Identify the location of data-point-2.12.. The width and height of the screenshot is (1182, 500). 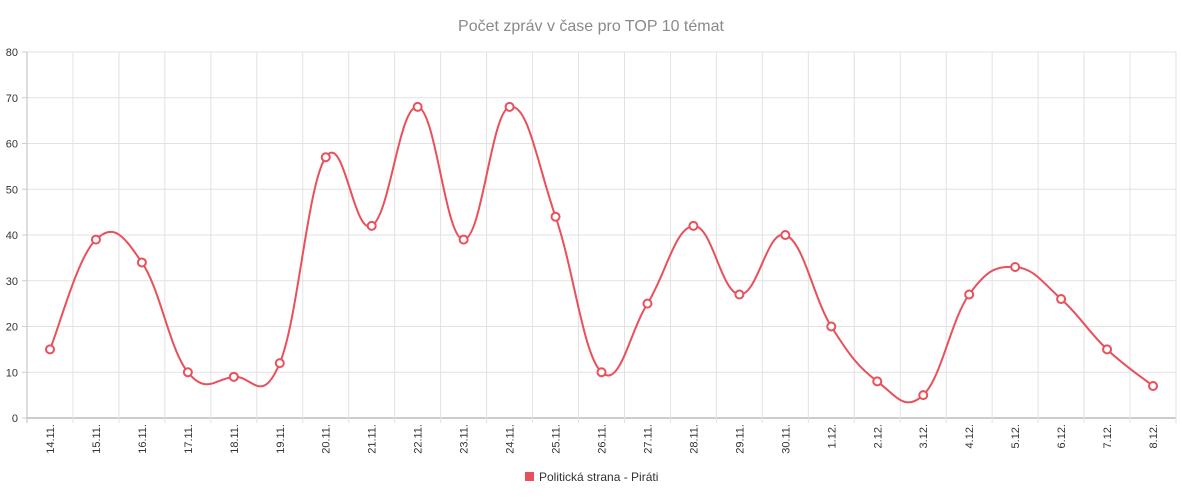
(877, 381).